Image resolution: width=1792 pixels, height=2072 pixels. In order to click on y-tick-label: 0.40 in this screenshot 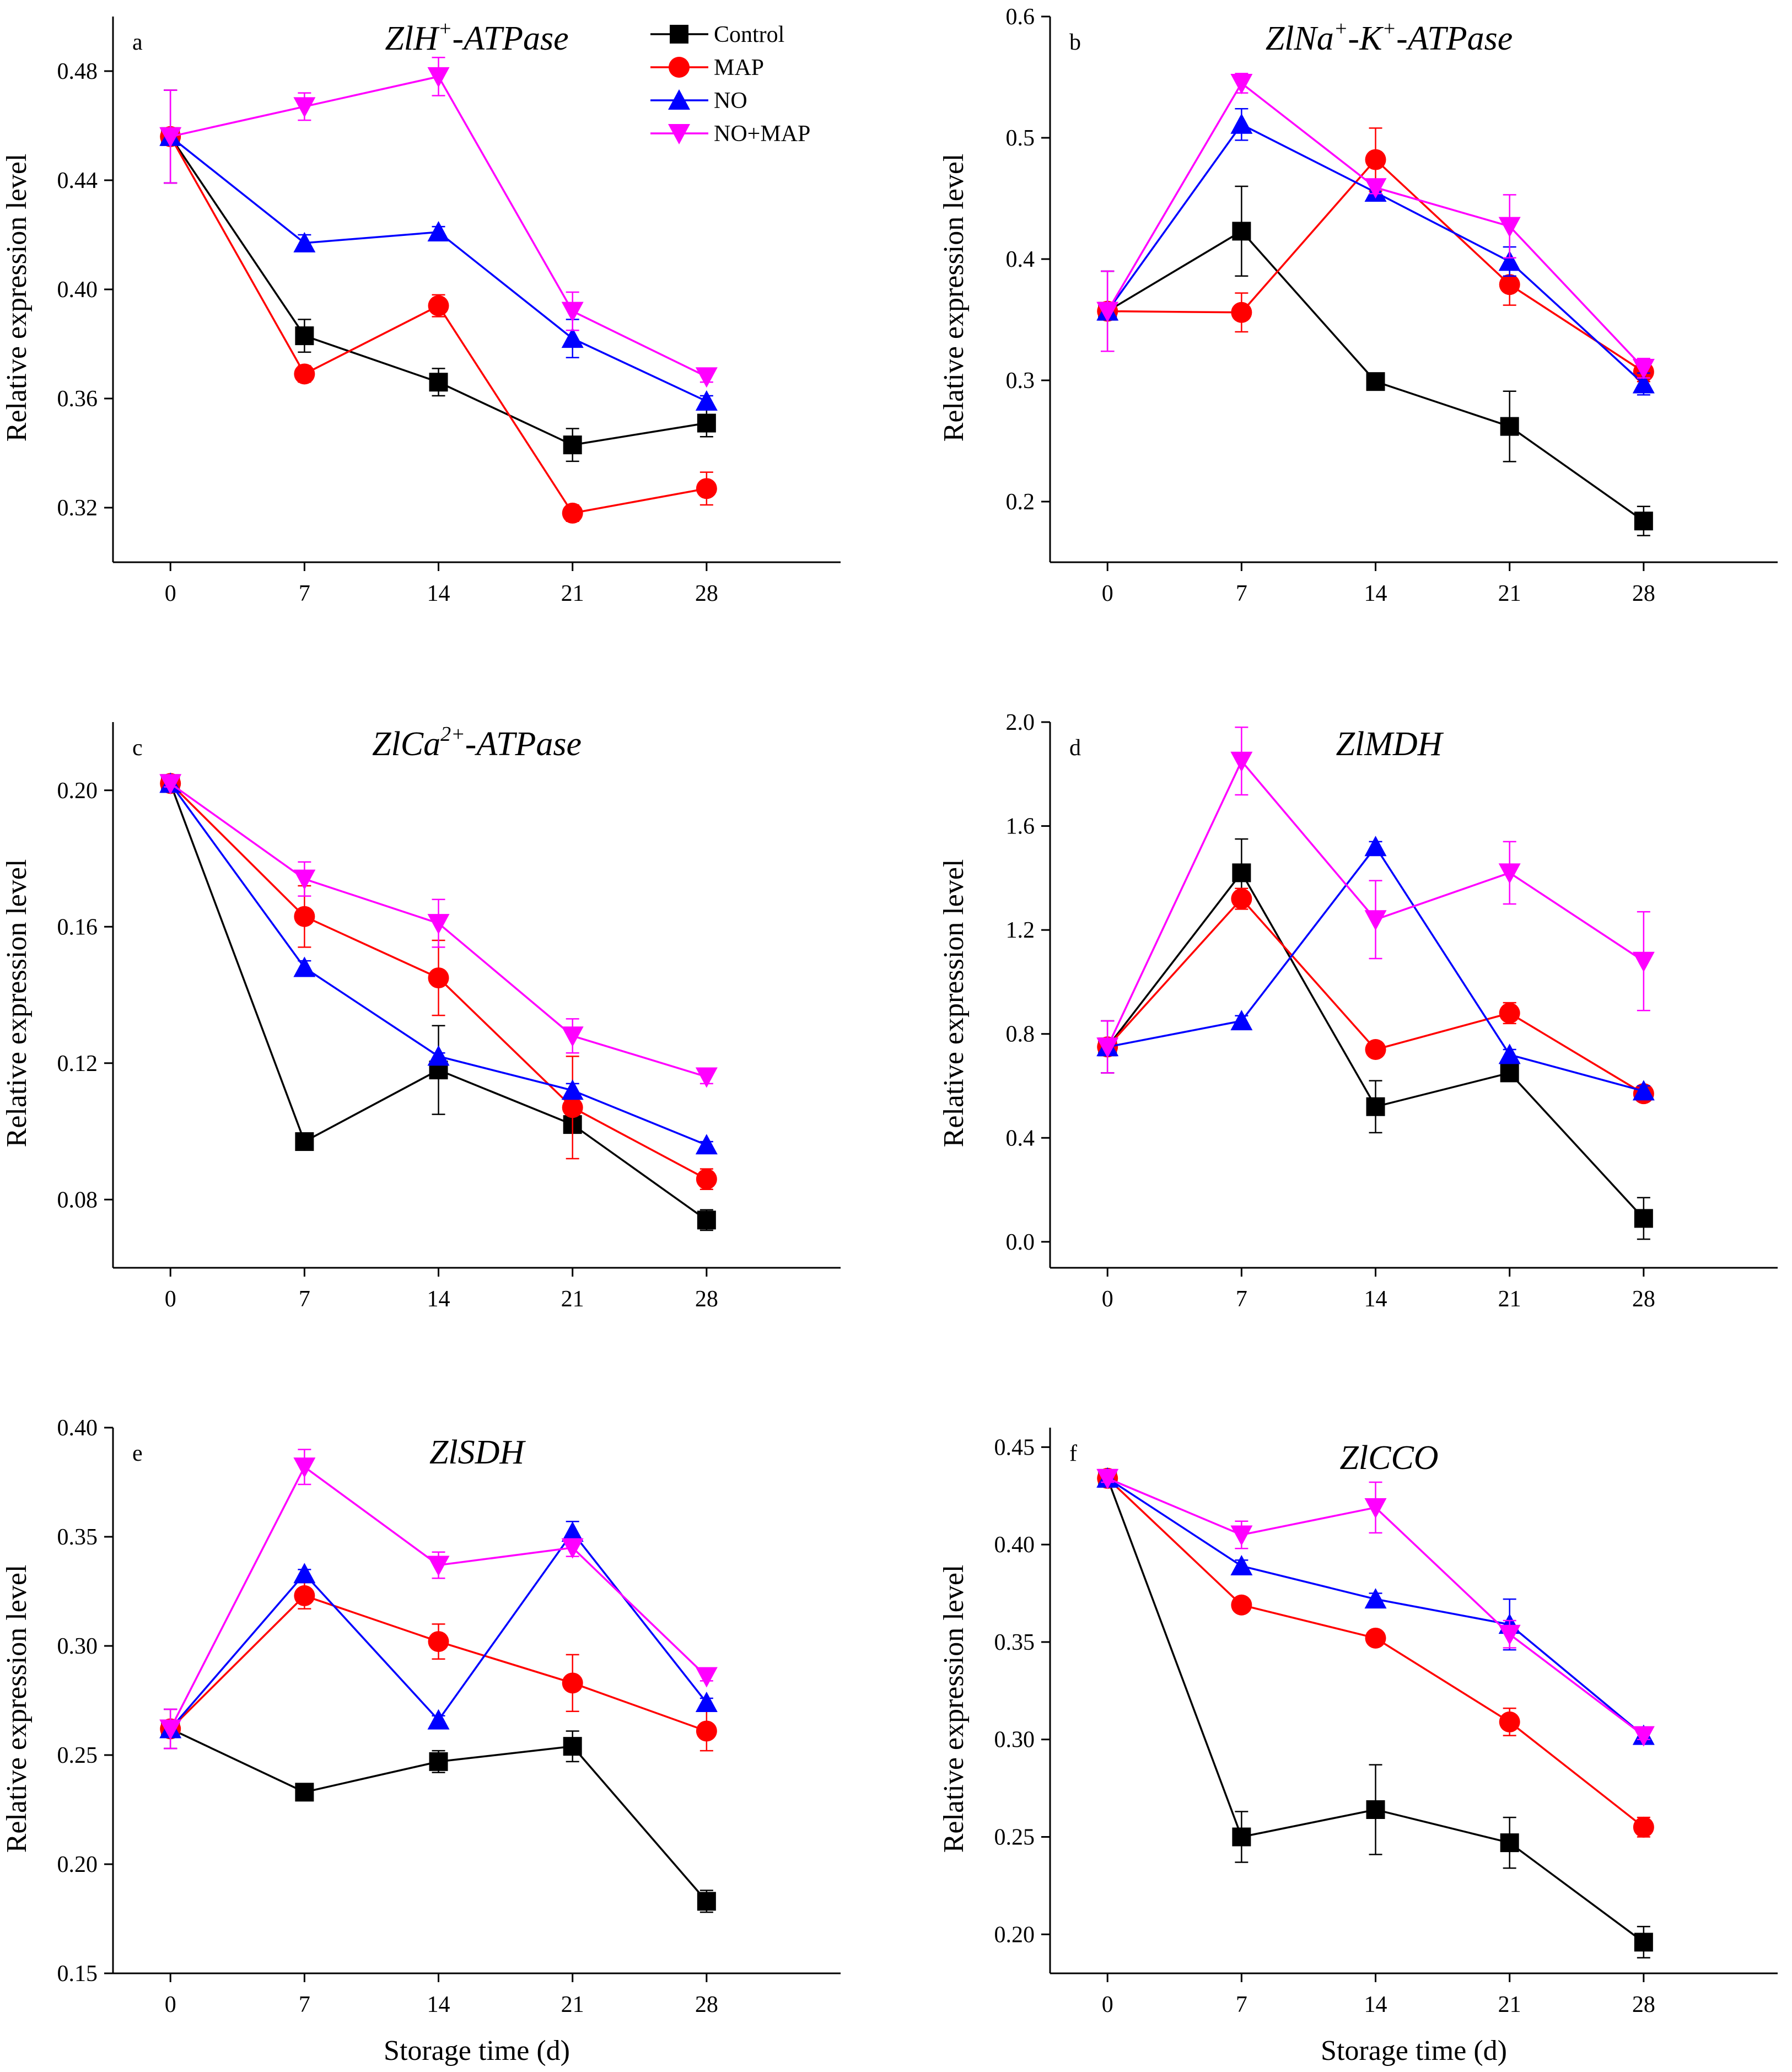, I will do `click(78, 290)`.